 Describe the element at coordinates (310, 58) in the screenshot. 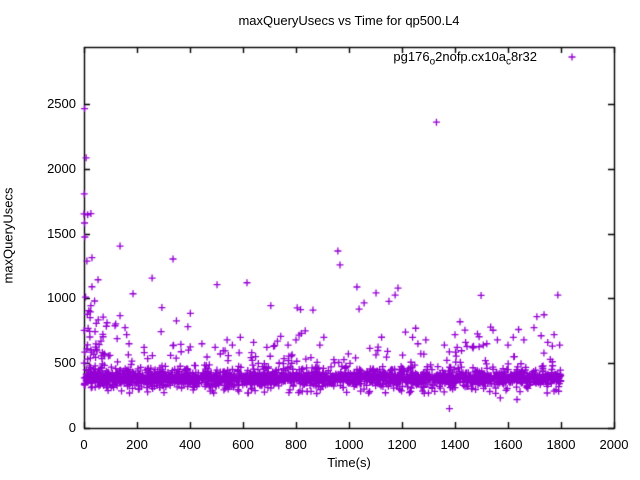

I see `legend: pg176o2nofp.cx10ac8r32` at that location.